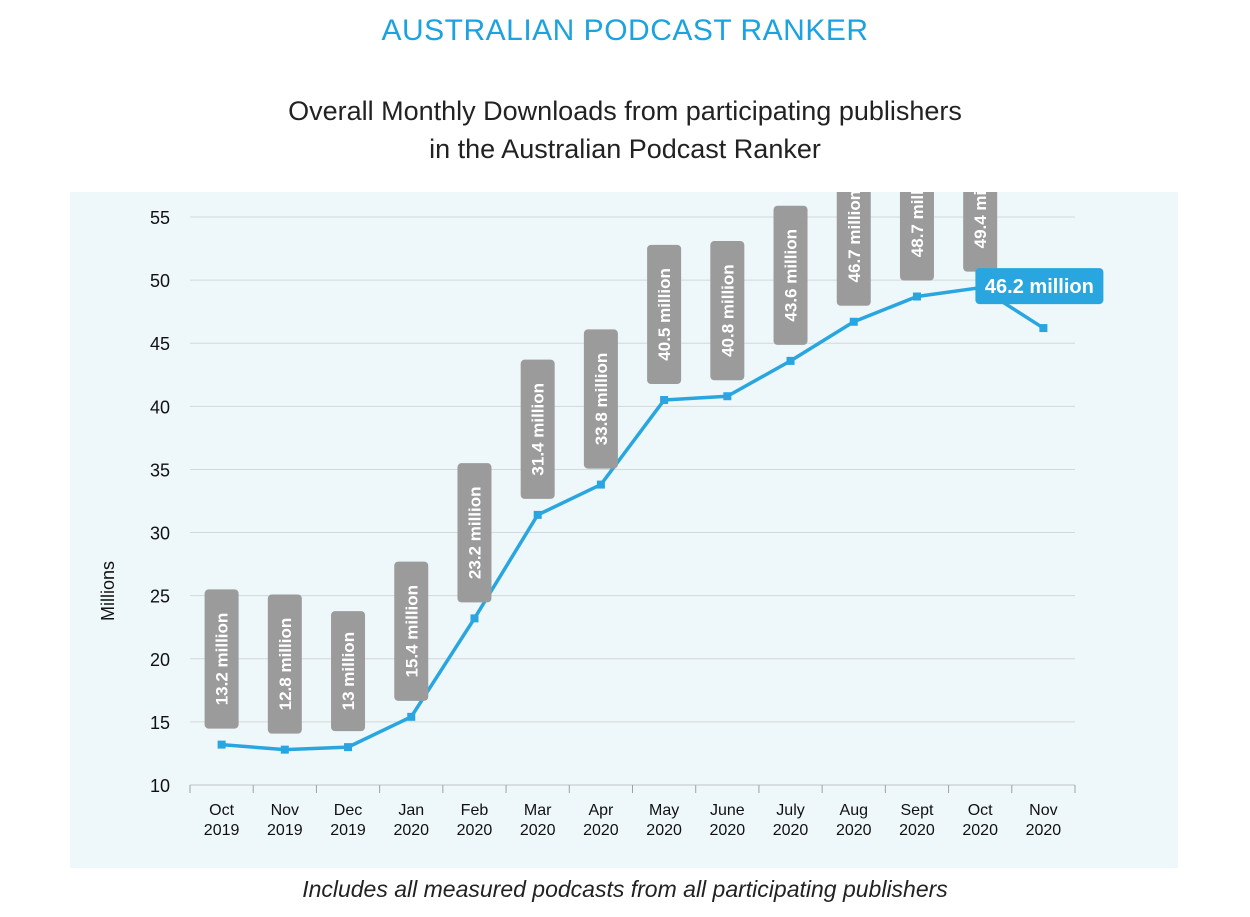 The height and width of the screenshot is (917, 1250). Describe the element at coordinates (160, 597) in the screenshot. I see `y-tick-label: 25` at that location.